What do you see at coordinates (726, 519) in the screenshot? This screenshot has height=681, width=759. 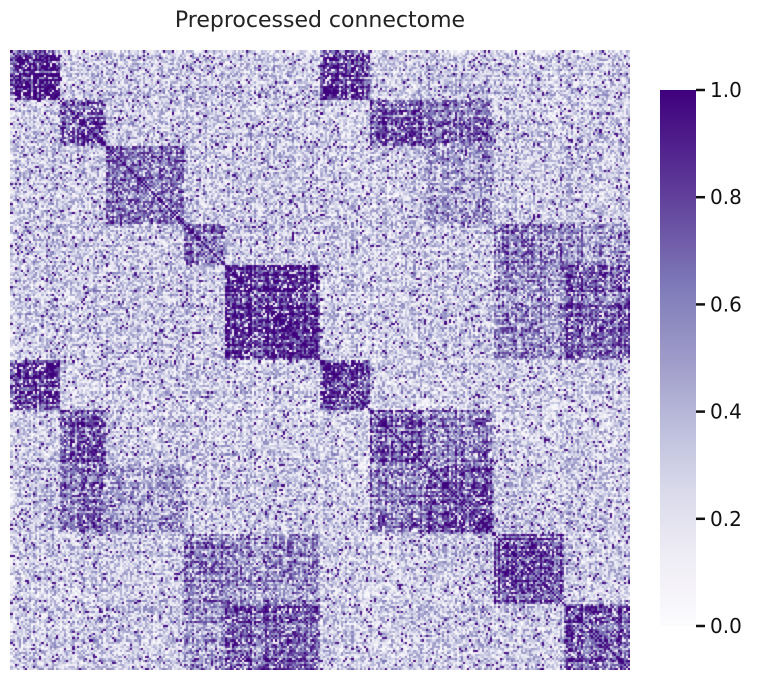 I see `colorbar-tick-label: 0.2` at bounding box center [726, 519].